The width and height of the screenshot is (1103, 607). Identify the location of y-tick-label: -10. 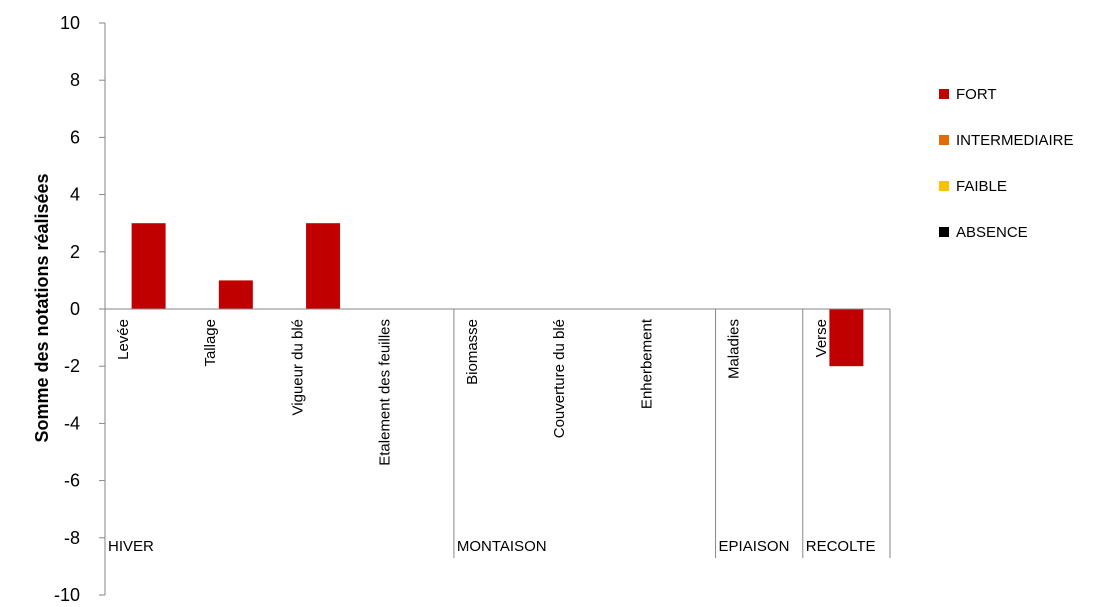
(67, 595).